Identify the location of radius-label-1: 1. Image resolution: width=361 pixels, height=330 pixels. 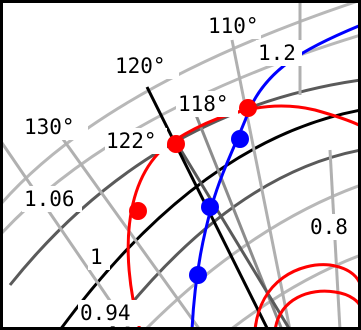
(96, 257).